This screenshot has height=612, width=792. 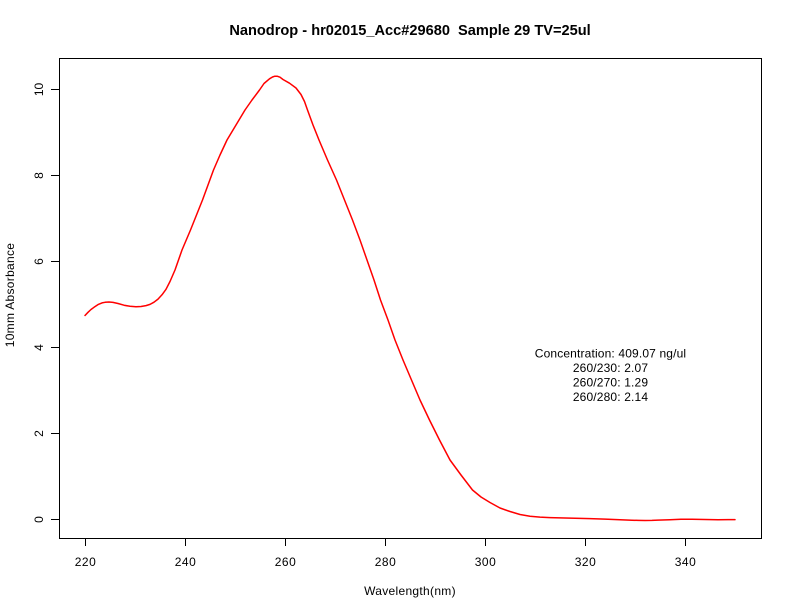 What do you see at coordinates (586, 562) in the screenshot?
I see `svg-text: 320` at bounding box center [586, 562].